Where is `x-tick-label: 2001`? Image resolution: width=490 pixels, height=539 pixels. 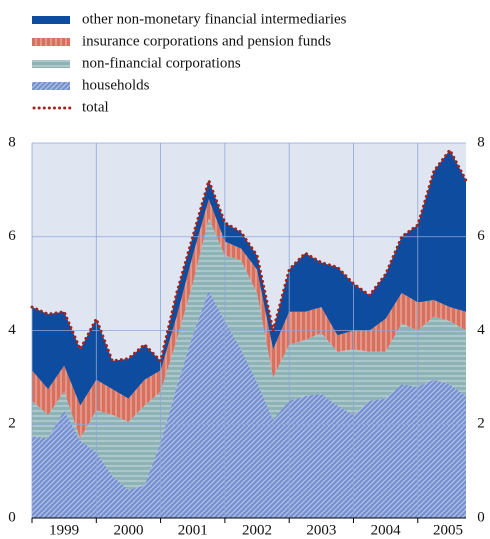
x-tick-label: 2001 is located at coordinates (193, 530).